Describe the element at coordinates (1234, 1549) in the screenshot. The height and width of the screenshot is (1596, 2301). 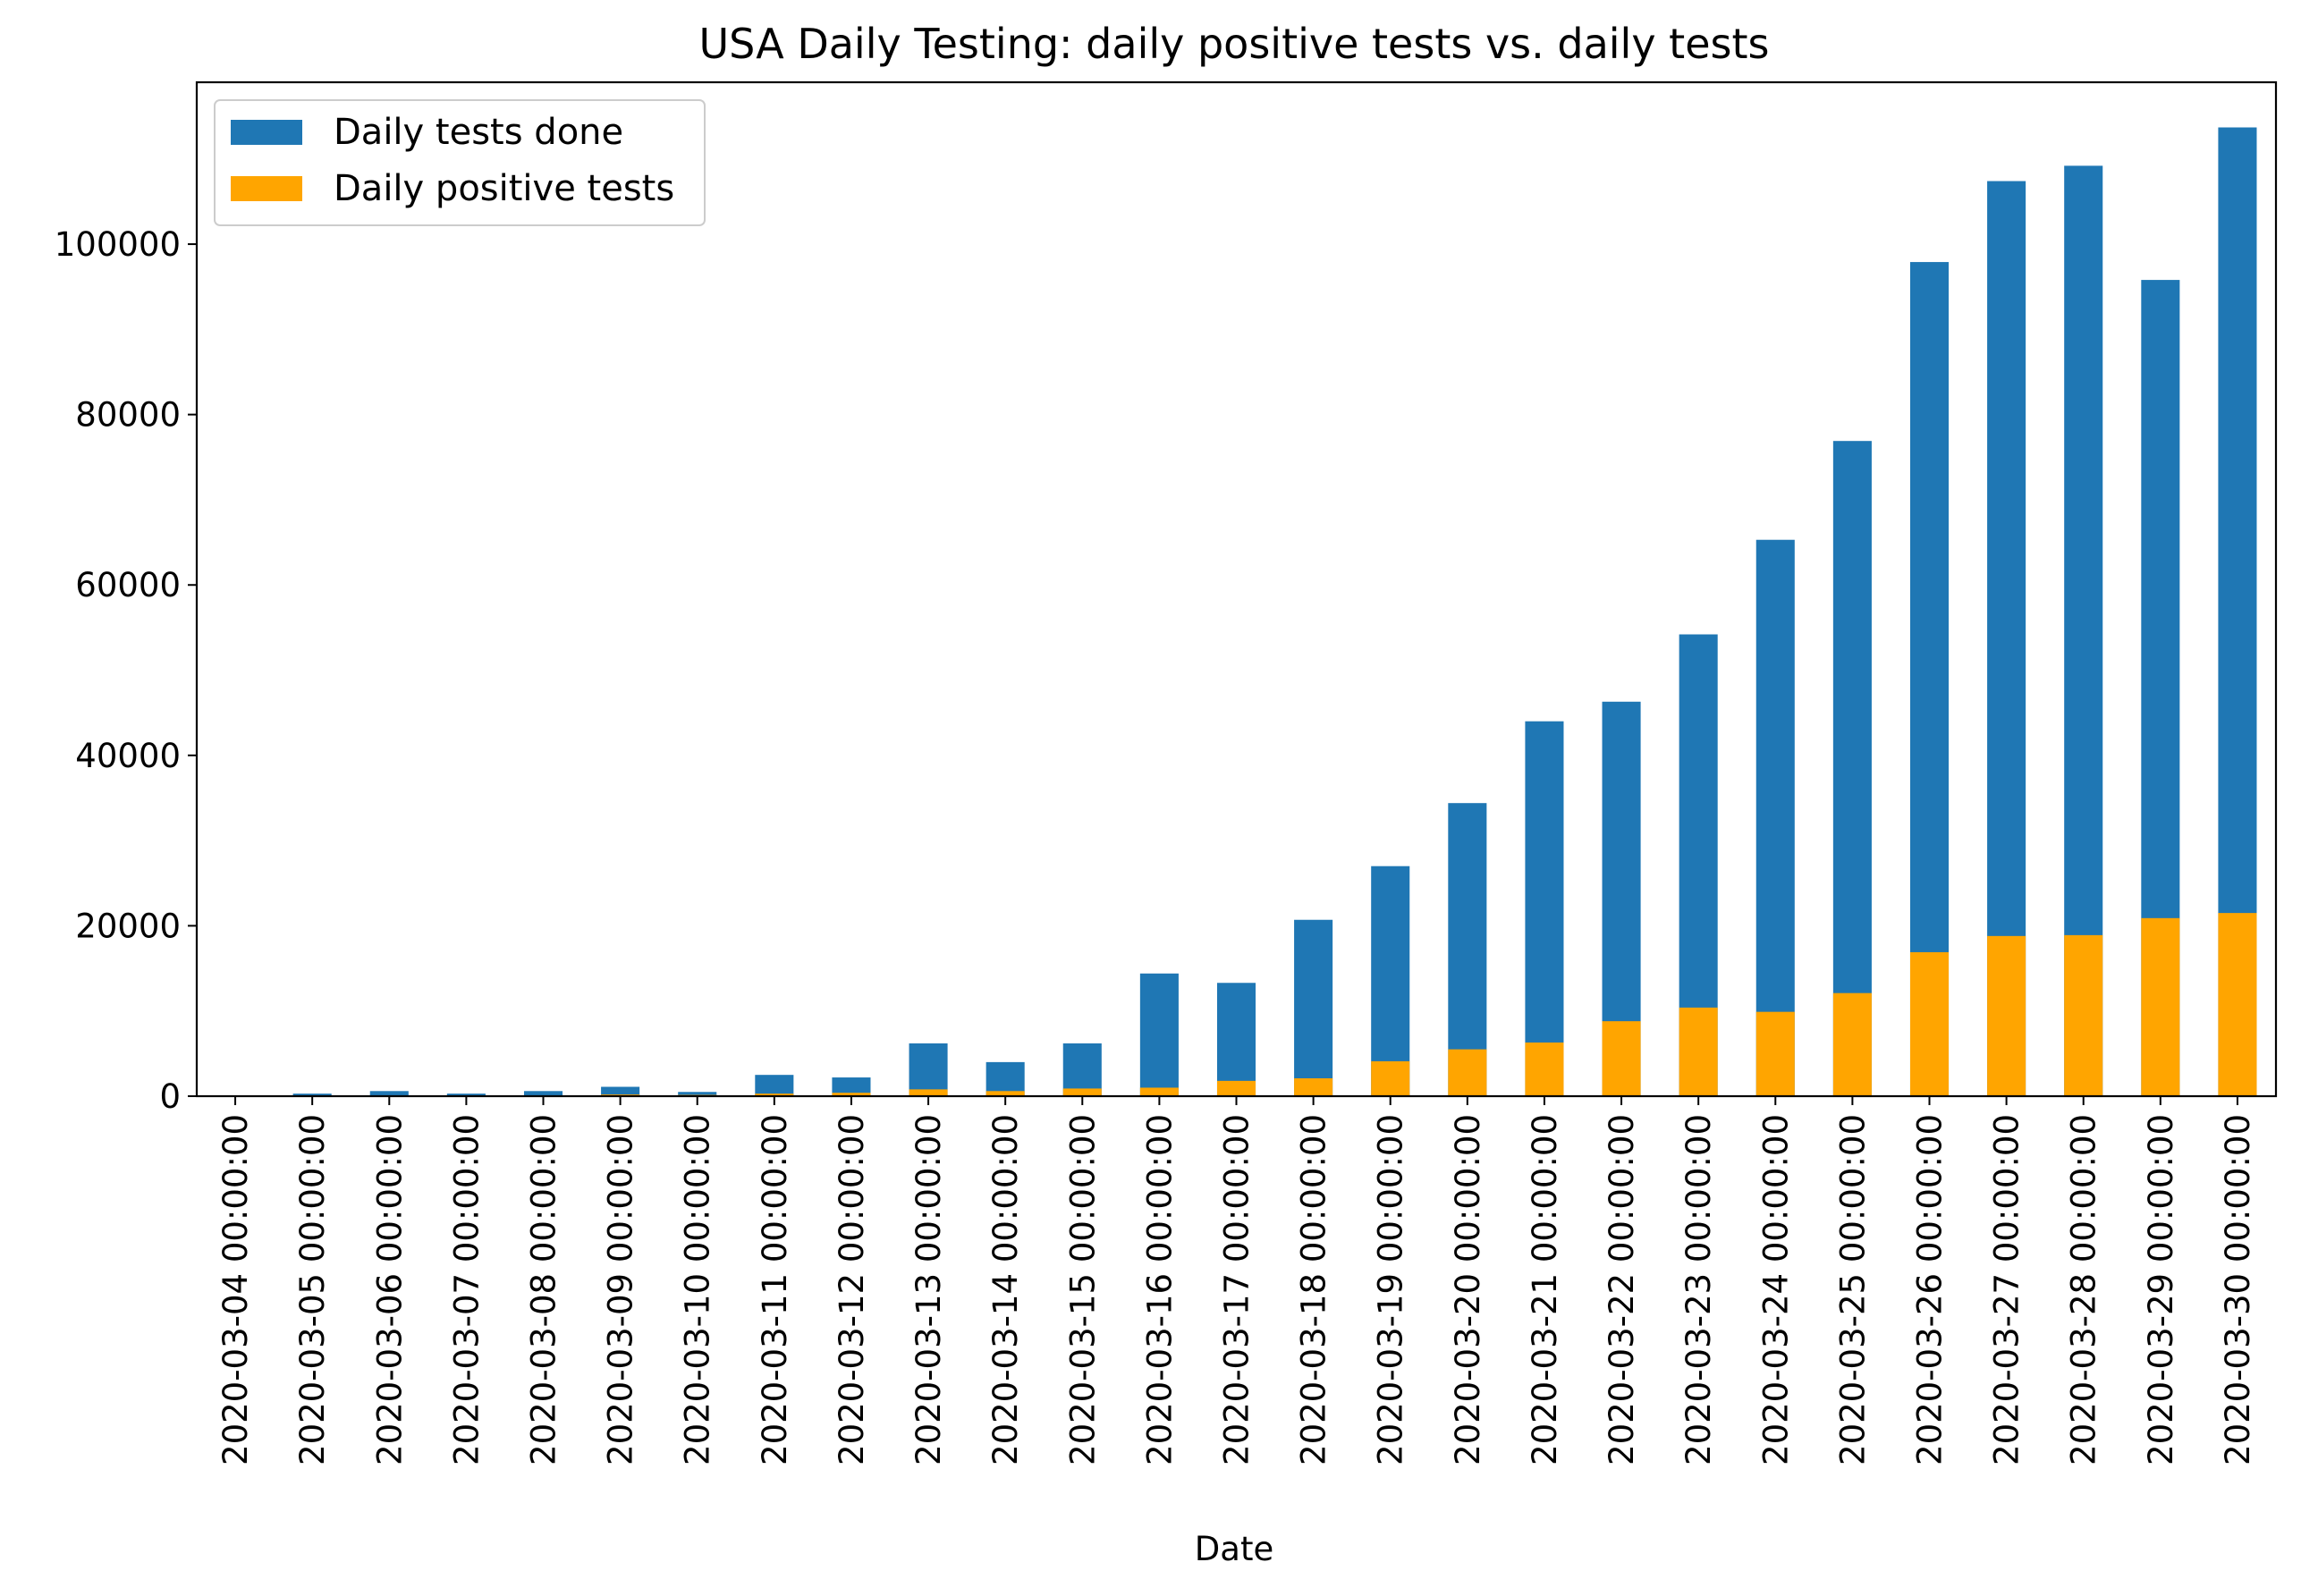
I see `x-axis-label: Date` at that location.